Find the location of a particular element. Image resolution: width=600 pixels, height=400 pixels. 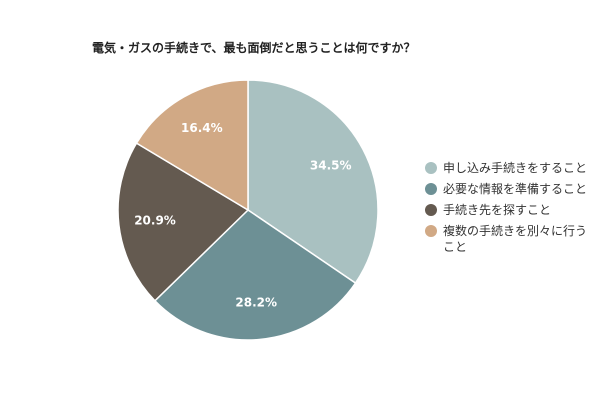

legend-label: 必要な情報を準備すること is located at coordinates (515, 189).